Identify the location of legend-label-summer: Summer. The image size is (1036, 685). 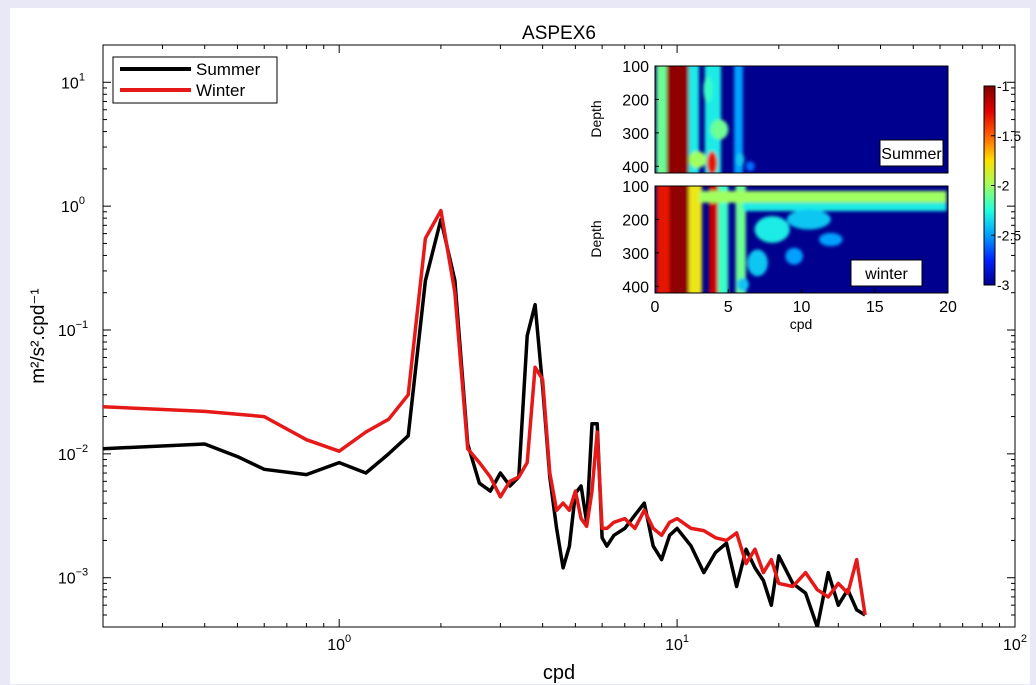
(228, 69).